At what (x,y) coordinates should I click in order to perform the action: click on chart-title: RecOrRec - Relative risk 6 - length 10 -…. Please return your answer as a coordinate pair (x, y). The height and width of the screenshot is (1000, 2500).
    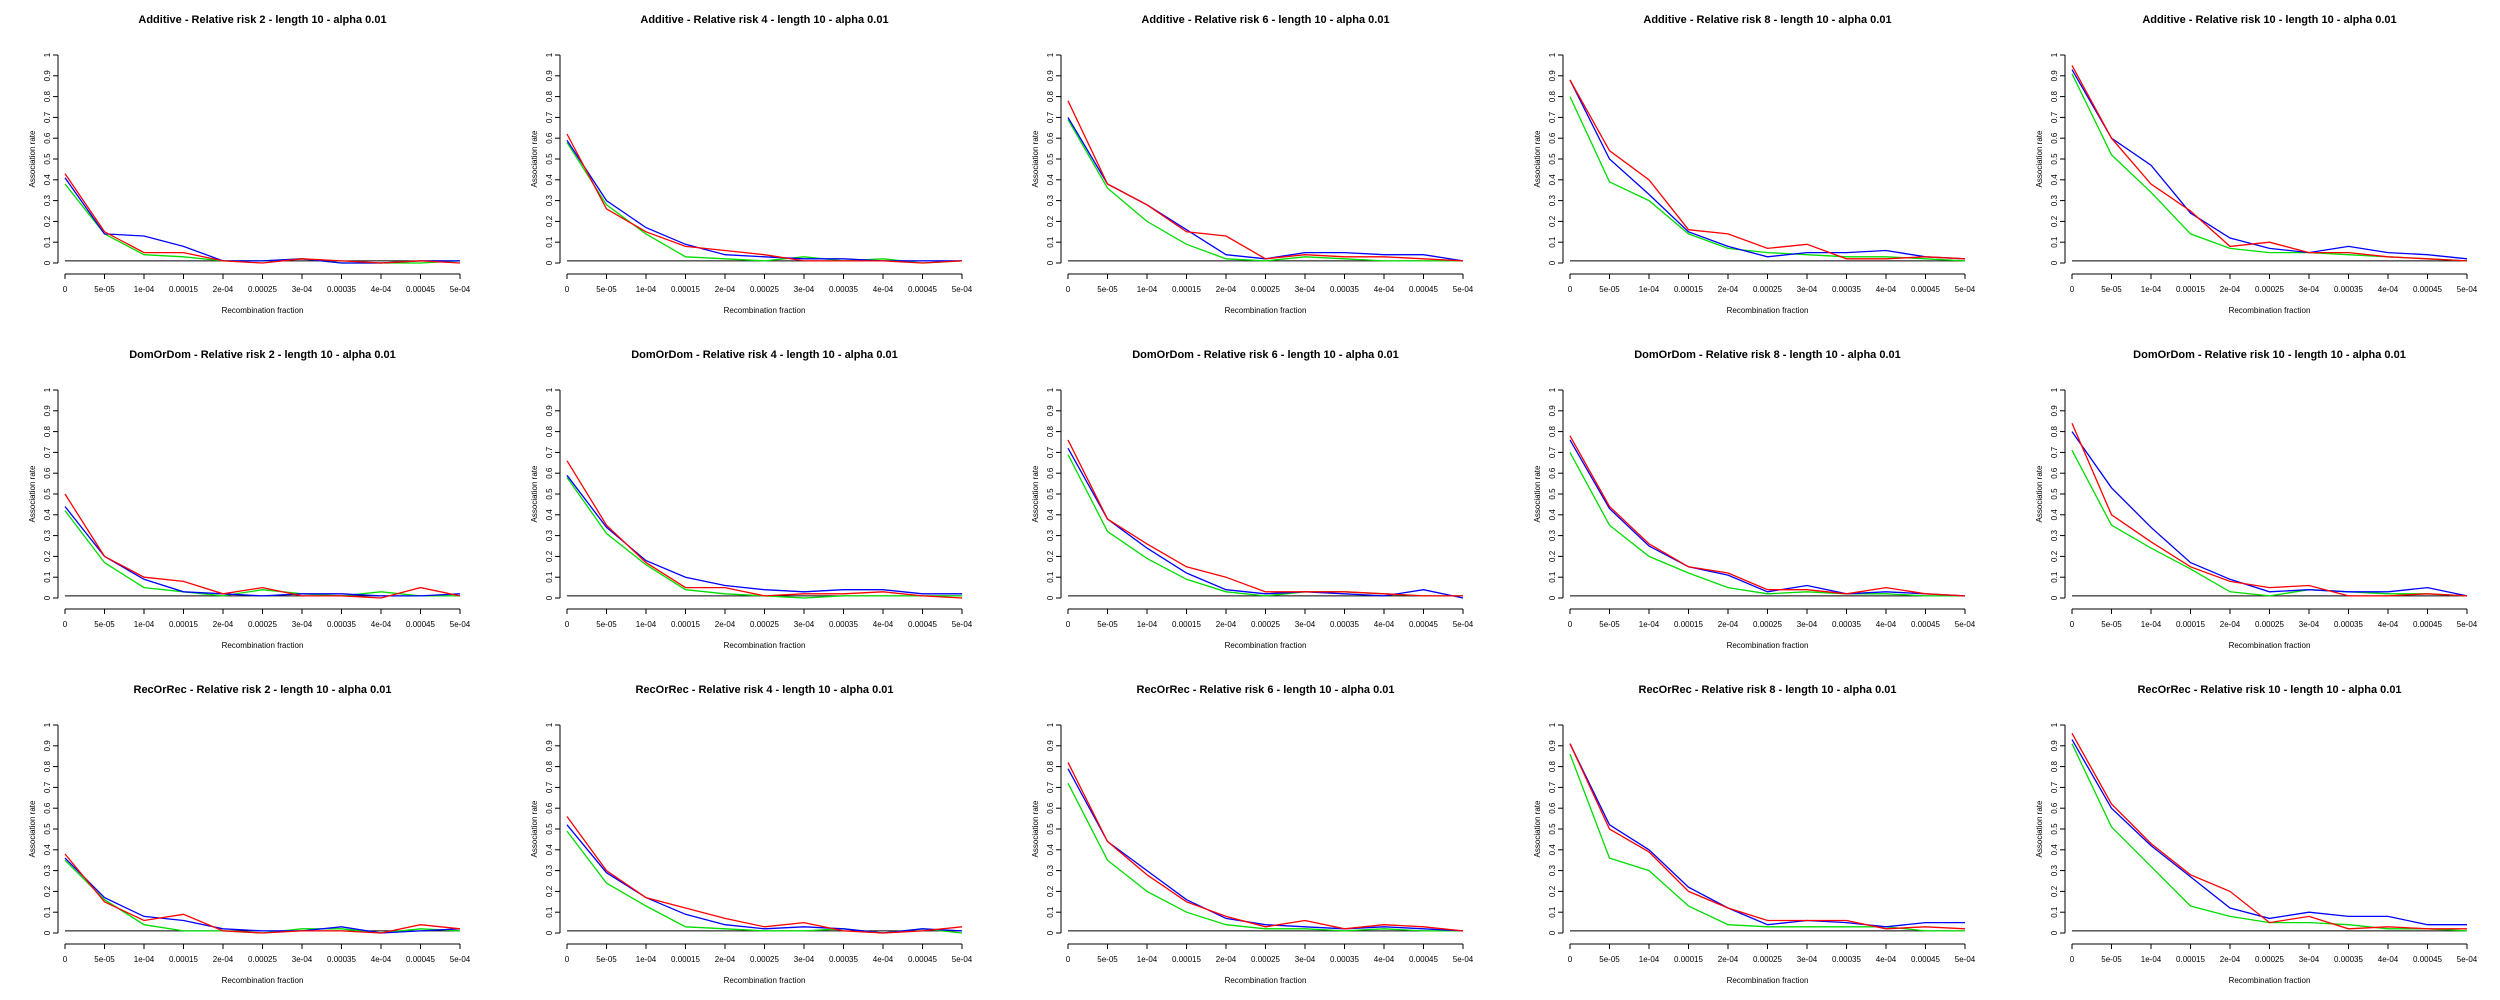
    Looking at the image, I should click on (1266, 690).